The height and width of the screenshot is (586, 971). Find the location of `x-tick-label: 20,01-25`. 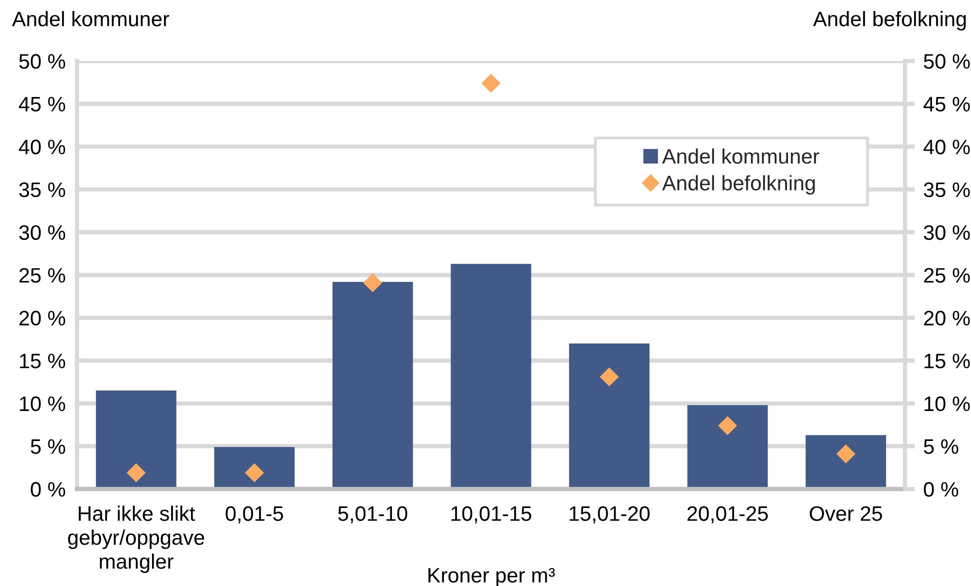

x-tick-label: 20,01-25 is located at coordinates (728, 515).